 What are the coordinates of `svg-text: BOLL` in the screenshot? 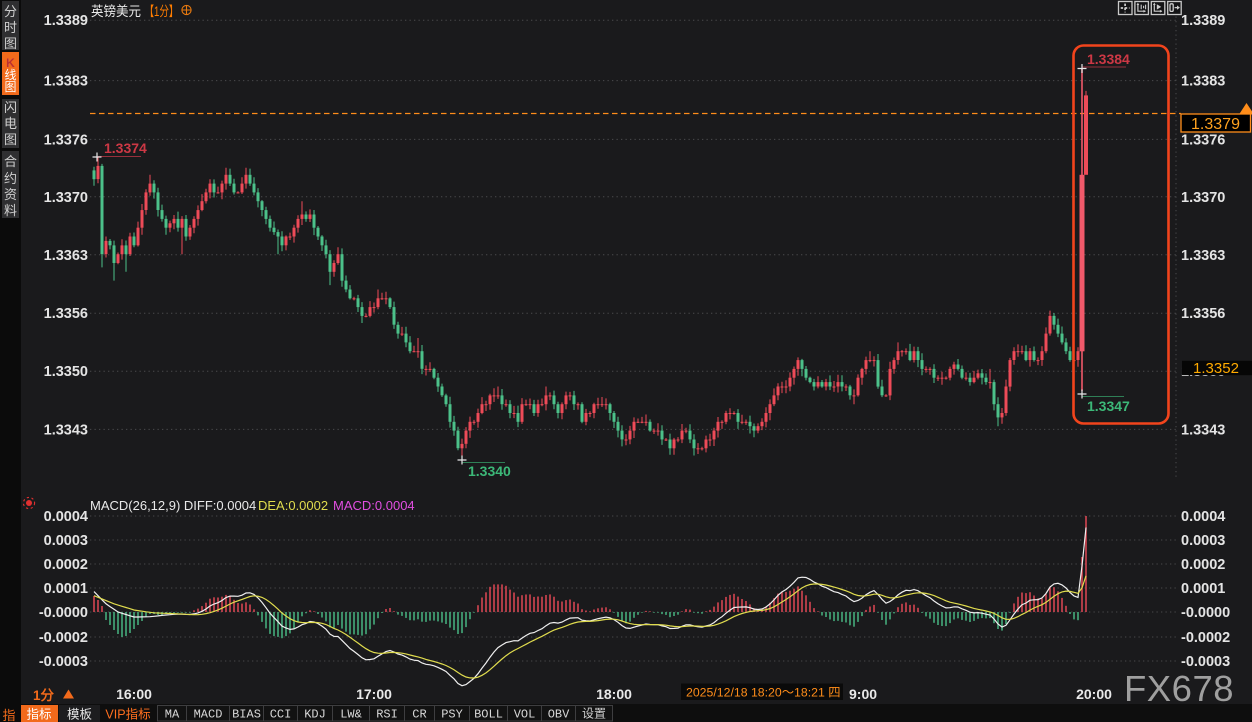 It's located at (488, 715).